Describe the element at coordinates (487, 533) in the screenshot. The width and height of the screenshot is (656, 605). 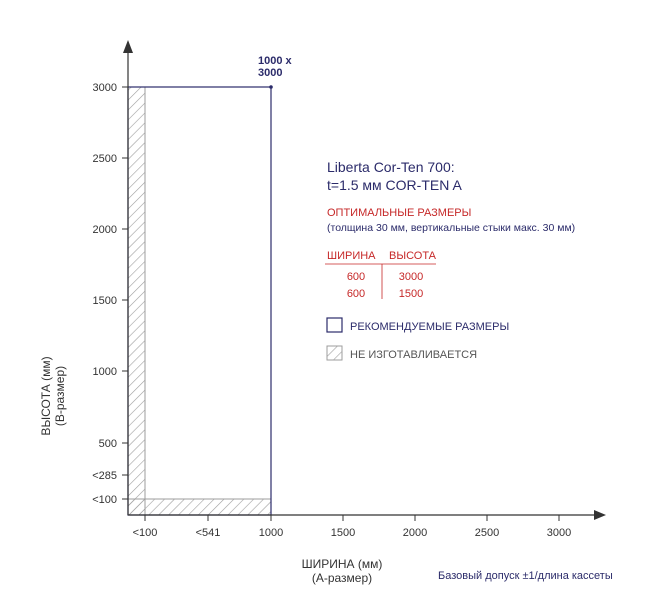
I see `x-tick-label: 2500` at that location.